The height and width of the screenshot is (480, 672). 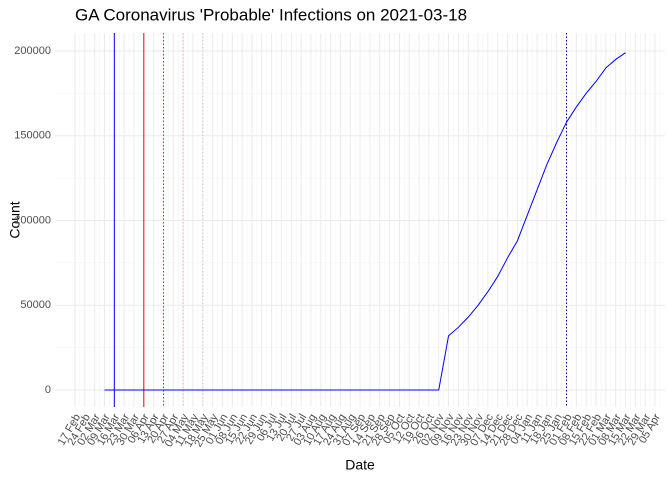 I want to click on y-tick-label: 150000, so click(x=32, y=136).